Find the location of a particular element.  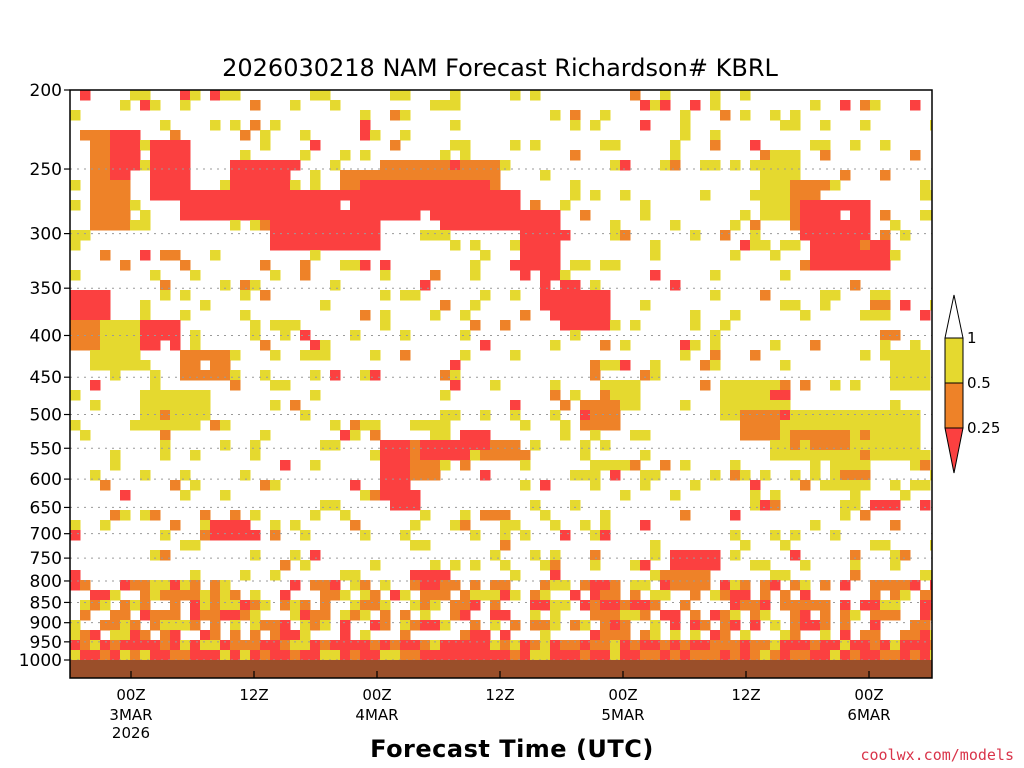

color-legend: 10.50.25 is located at coordinates (972, 384).